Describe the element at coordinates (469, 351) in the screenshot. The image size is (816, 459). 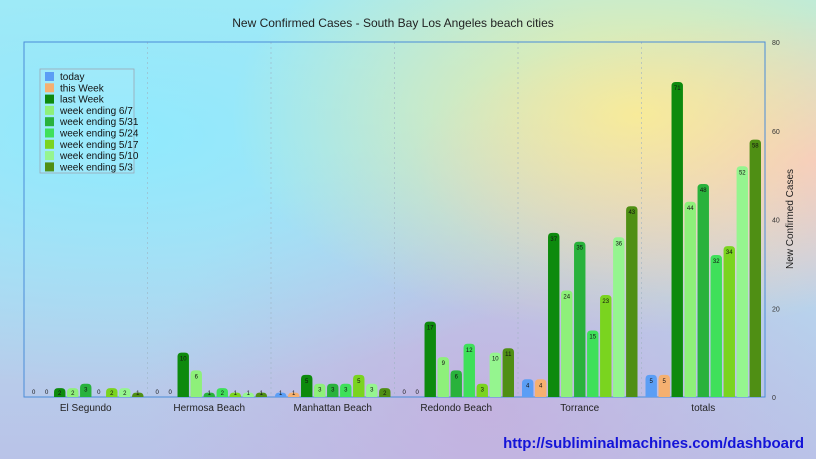
I see `data-label: 12` at that location.